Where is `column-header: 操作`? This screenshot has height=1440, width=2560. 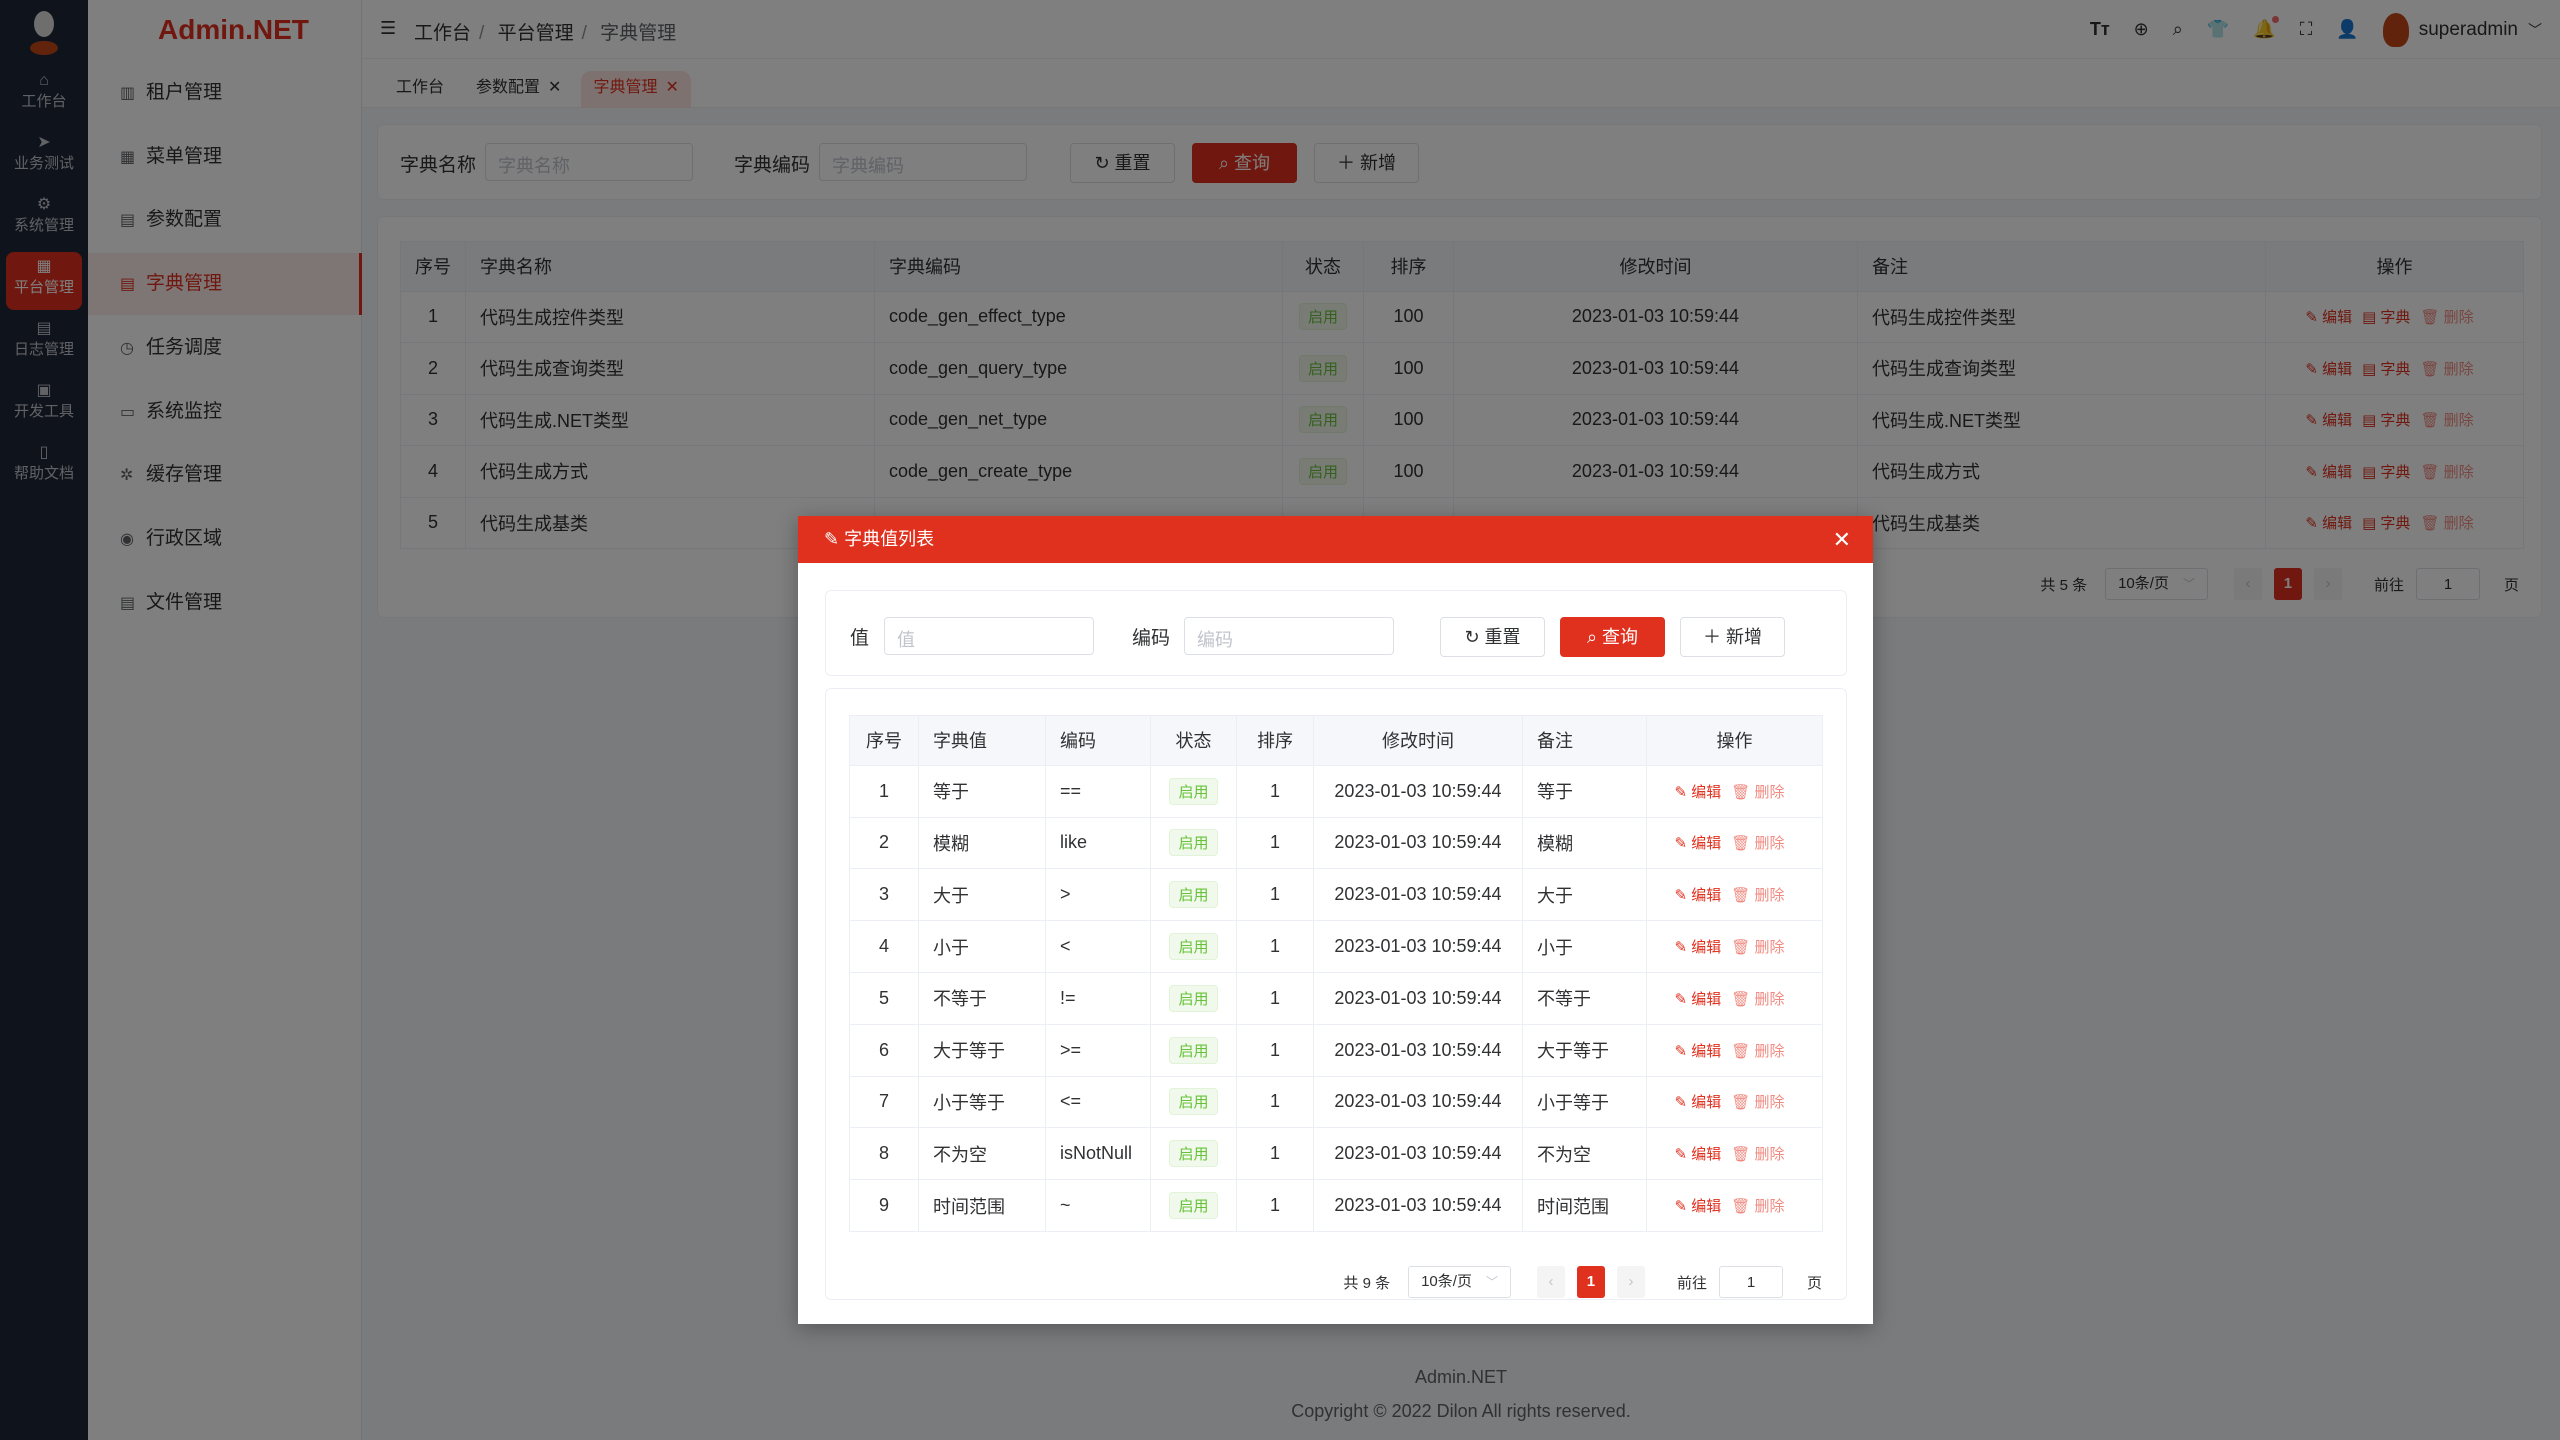 column-header: 操作 is located at coordinates (1734, 740).